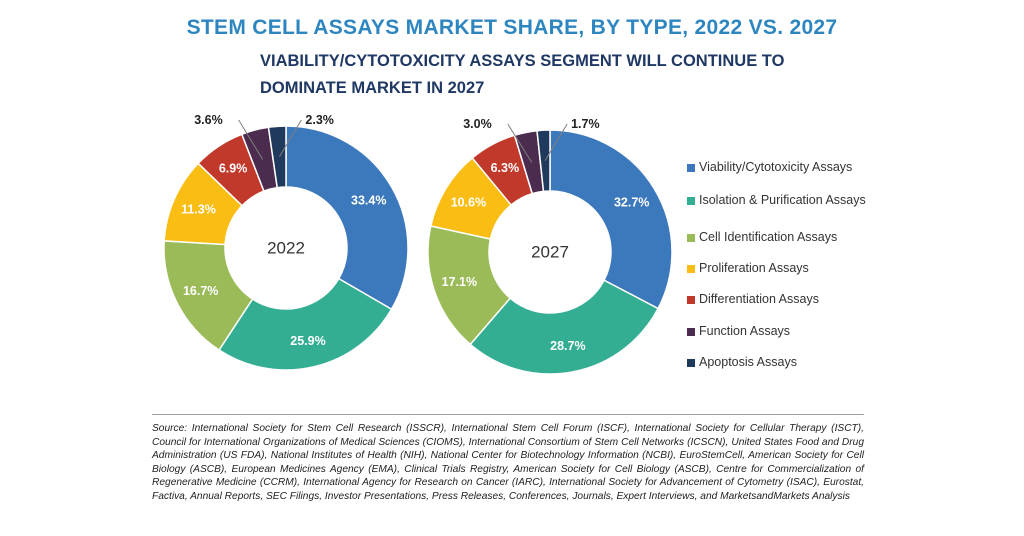 This screenshot has width=1024, height=536. I want to click on data-label-2022-differentiation: 6.9%, so click(233, 168).